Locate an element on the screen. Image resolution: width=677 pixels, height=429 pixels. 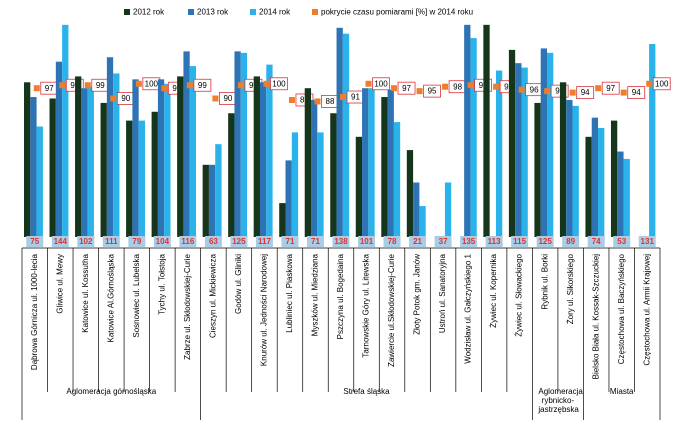
value-label: 21 is located at coordinates (417, 241).